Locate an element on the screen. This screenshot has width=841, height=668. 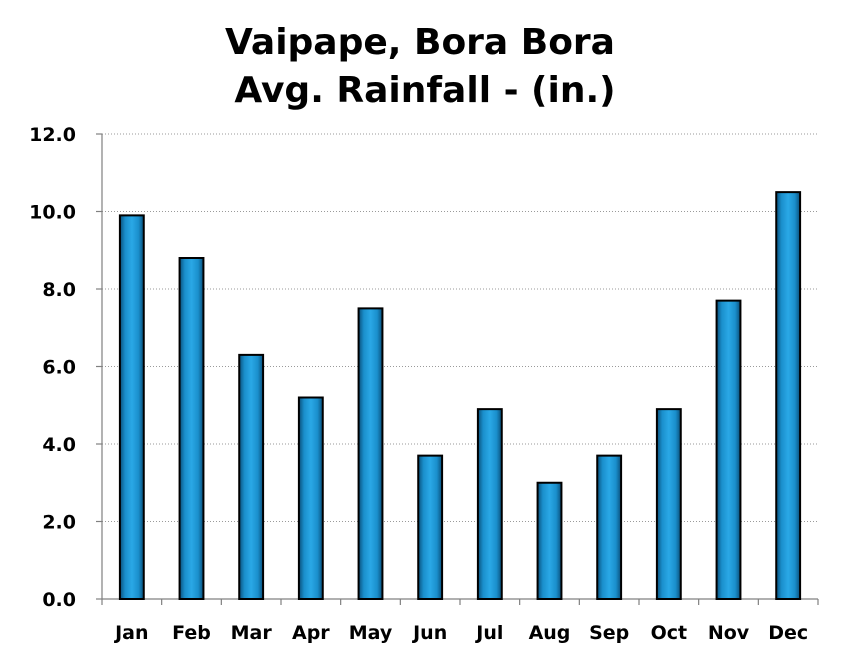
bar-apr is located at coordinates (310, 498).